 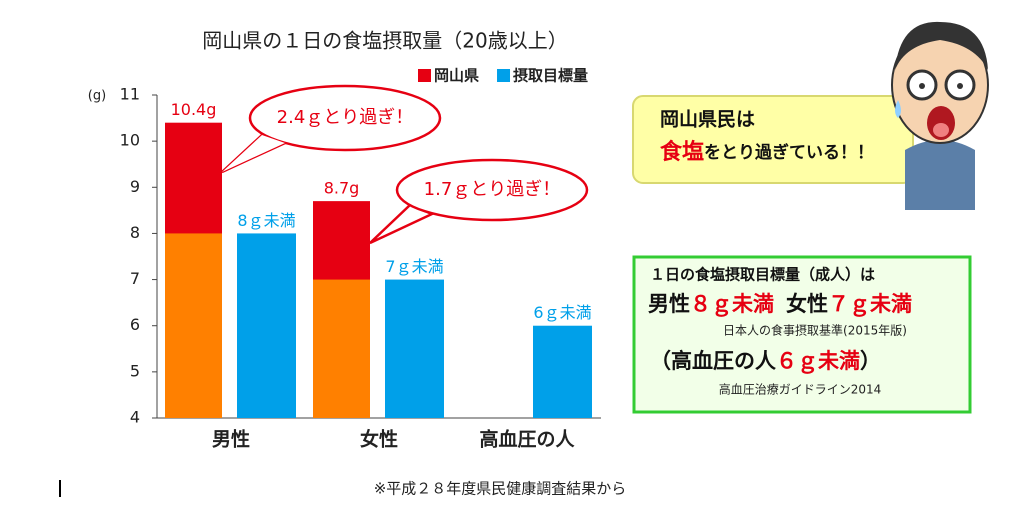 I want to click on annotation: 2.4ｇとり過ぎ！, so click(x=345, y=117).